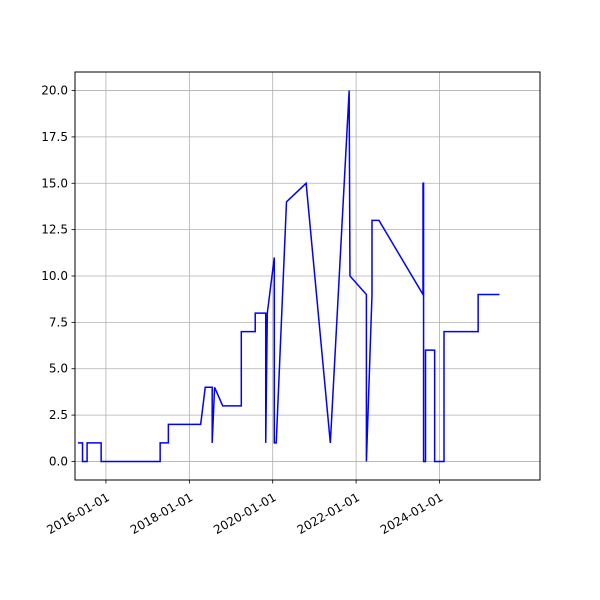  I want to click on y-tick-label: 2.5, so click(58, 415).